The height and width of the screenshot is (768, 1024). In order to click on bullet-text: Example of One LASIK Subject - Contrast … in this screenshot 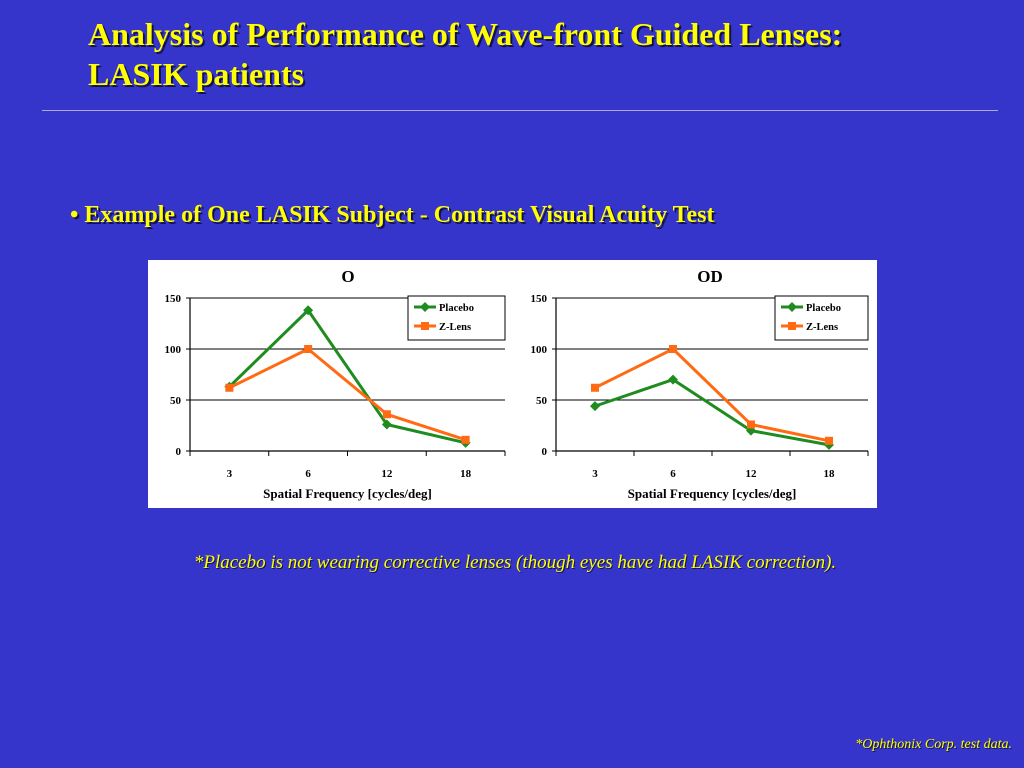, I will do `click(399, 215)`.